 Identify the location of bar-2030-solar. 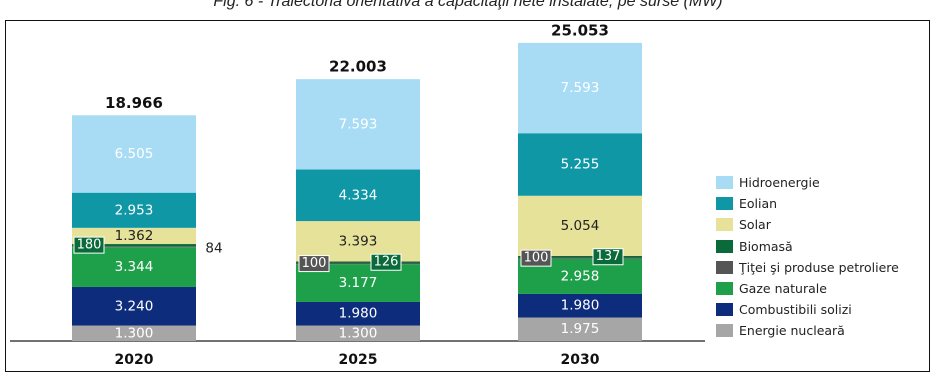
(580, 225).